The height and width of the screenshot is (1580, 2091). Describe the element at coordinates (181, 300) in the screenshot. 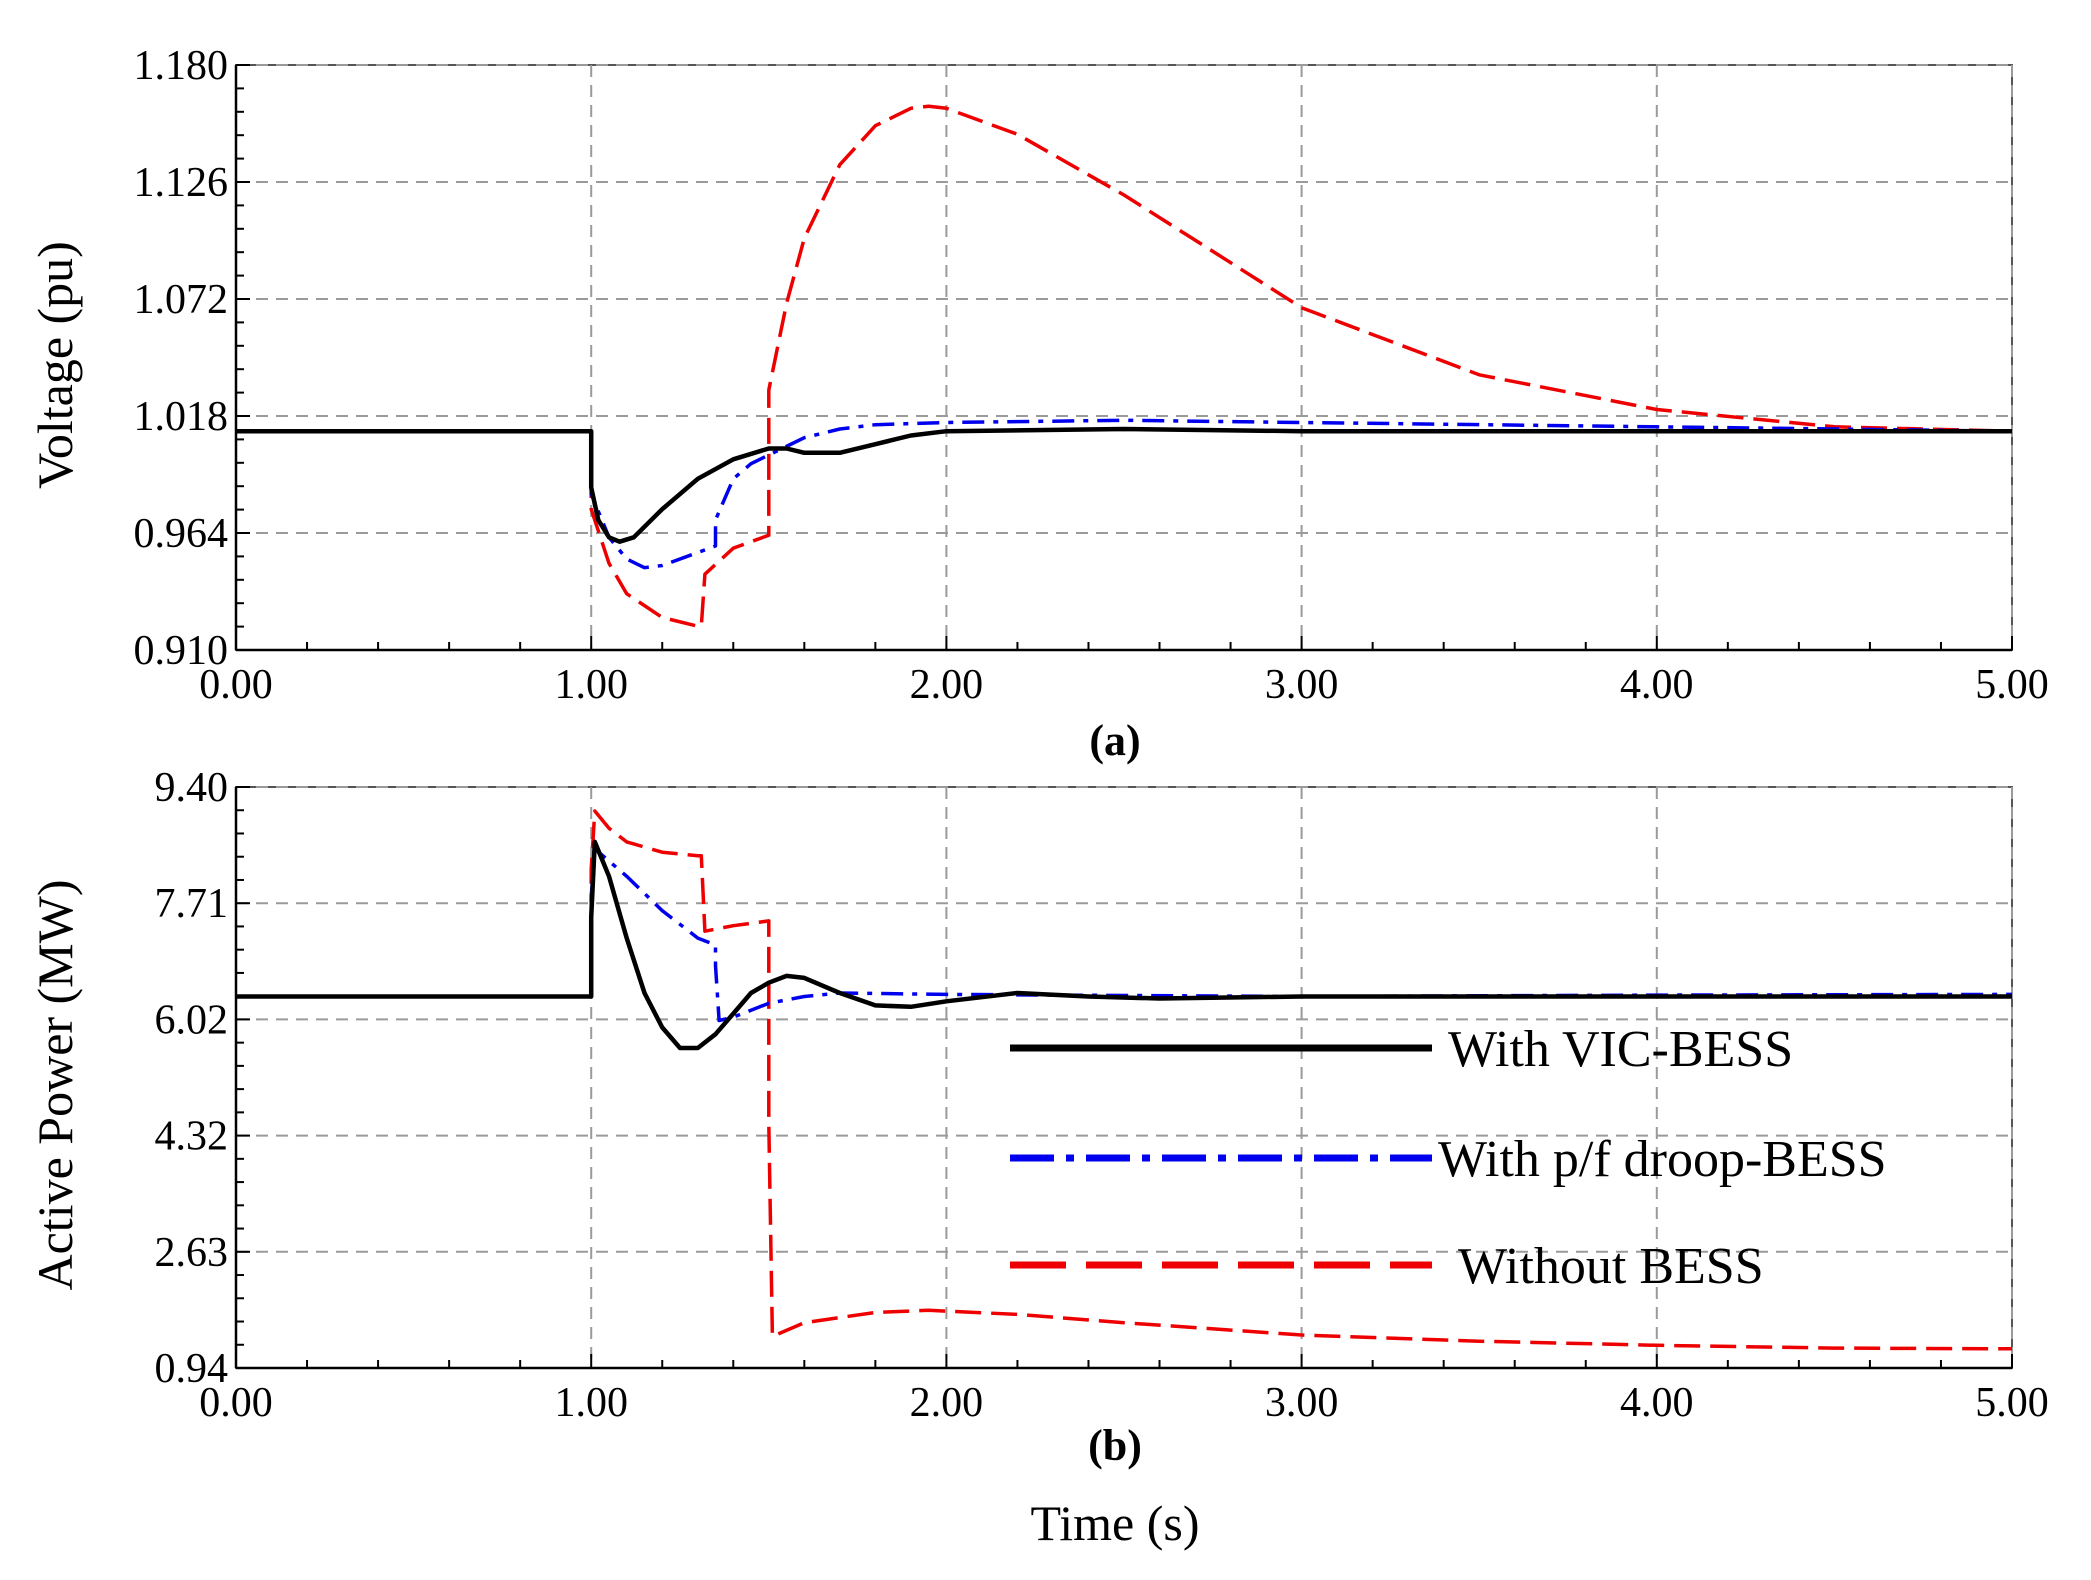

I see `y-tick-label: 1.072` at that location.